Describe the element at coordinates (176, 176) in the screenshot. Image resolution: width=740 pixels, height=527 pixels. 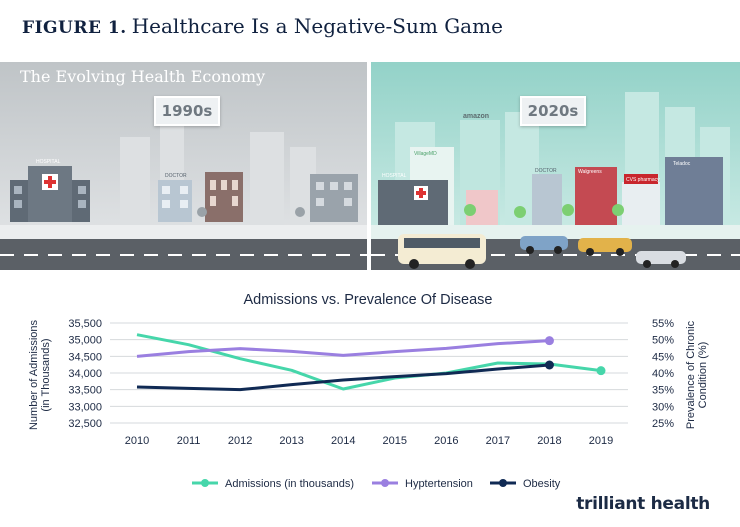
I see `svg-text: DOCTOR` at that location.